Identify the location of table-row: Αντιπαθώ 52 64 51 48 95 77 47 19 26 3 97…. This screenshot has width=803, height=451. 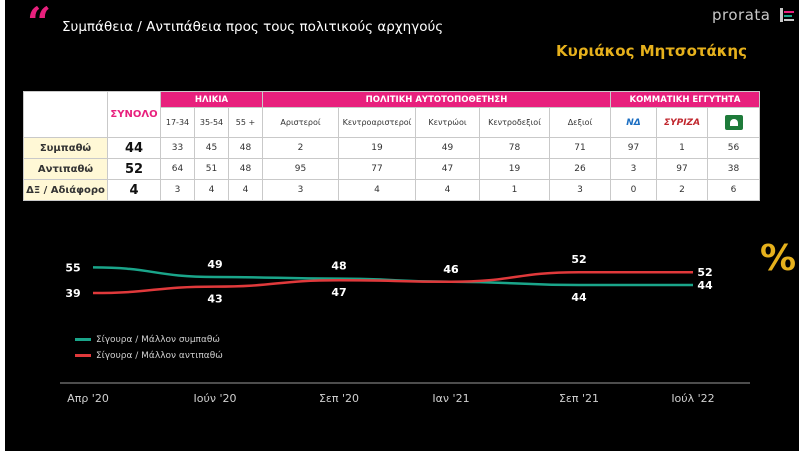
(391, 169).